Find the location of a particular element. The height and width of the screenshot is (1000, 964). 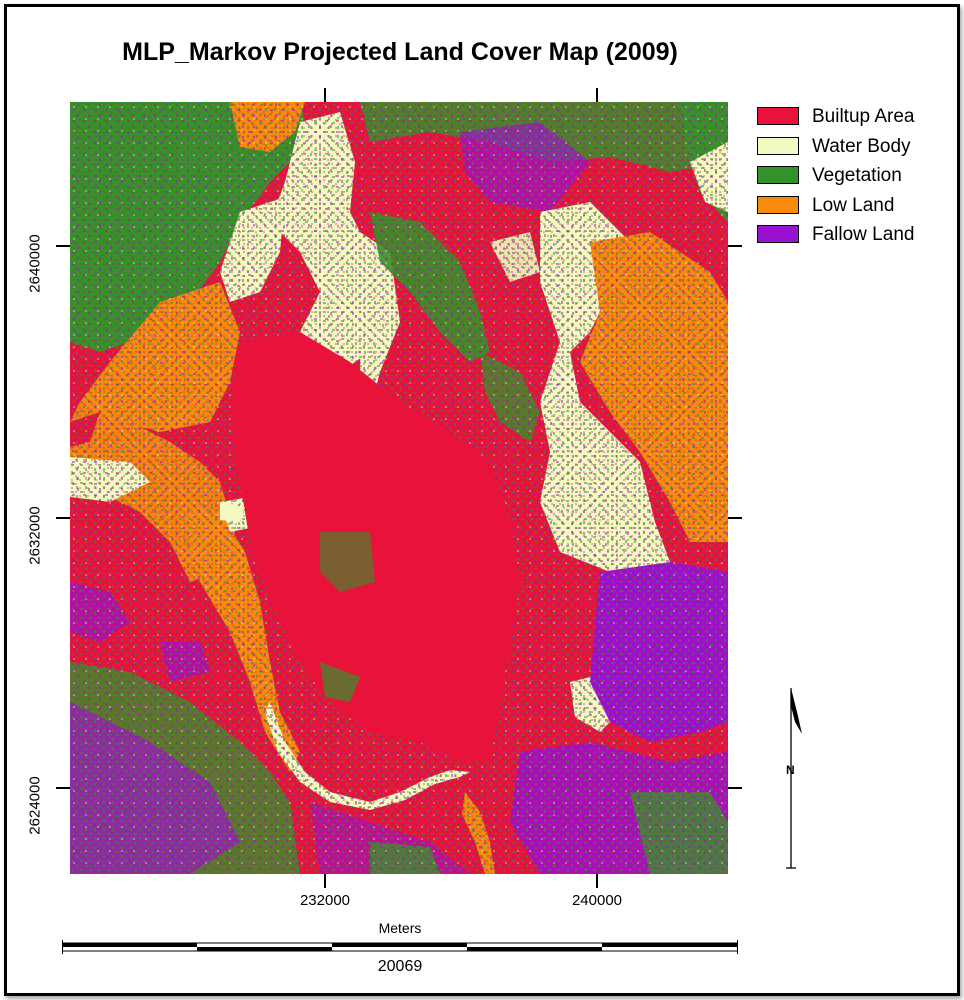

y-tick-label: 2624000 is located at coordinates (35, 805).